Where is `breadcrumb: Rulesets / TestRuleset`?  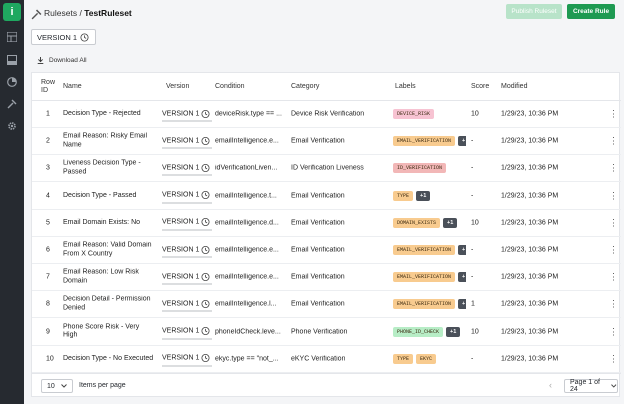 breadcrumb: Rulesets / TestRuleset is located at coordinates (88, 13).